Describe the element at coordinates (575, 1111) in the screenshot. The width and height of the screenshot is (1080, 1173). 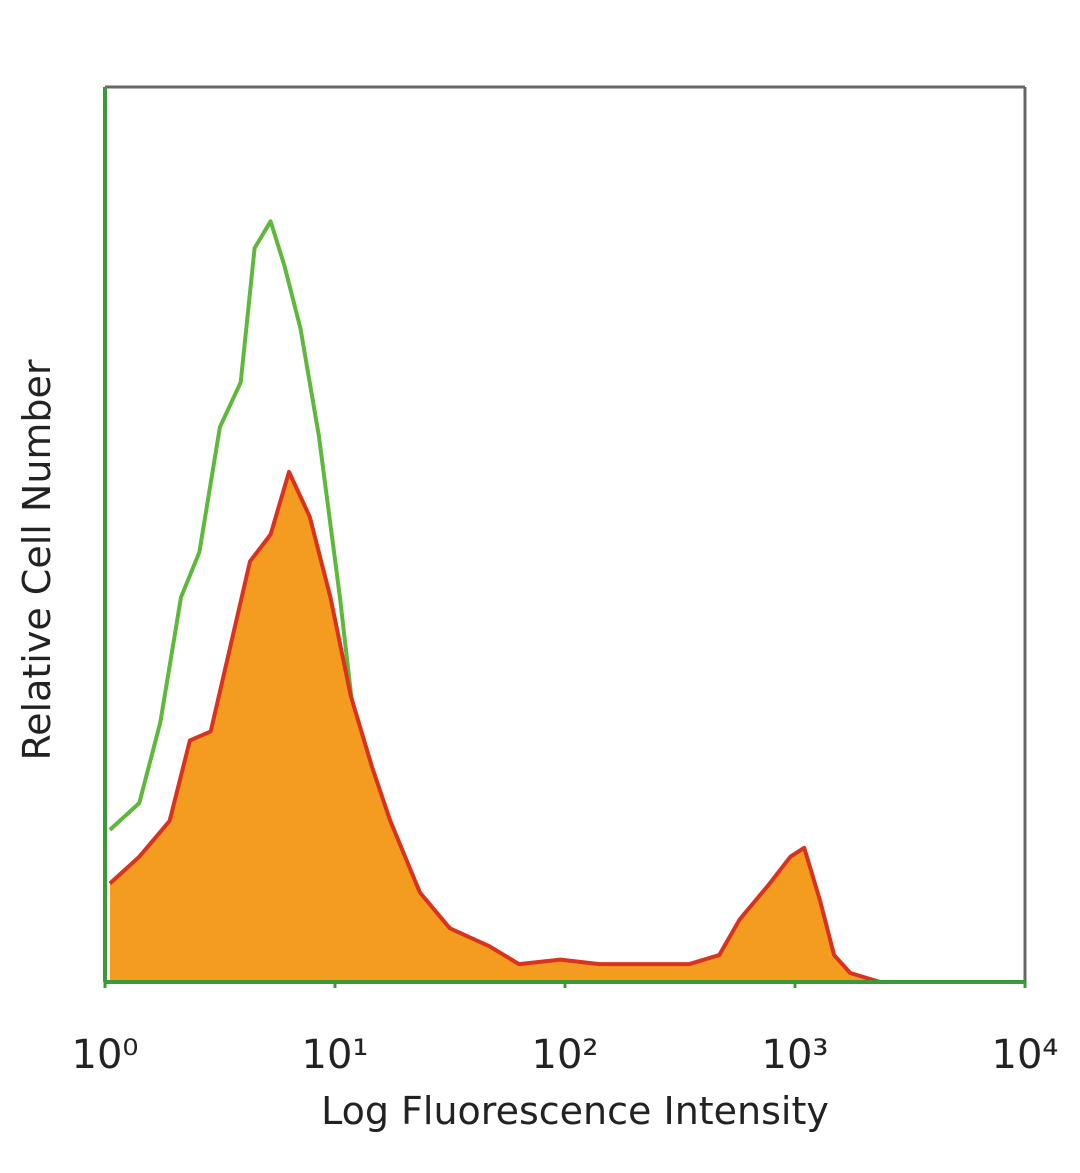
I see `x-axis-label: Log Fluorescence Intensity` at that location.